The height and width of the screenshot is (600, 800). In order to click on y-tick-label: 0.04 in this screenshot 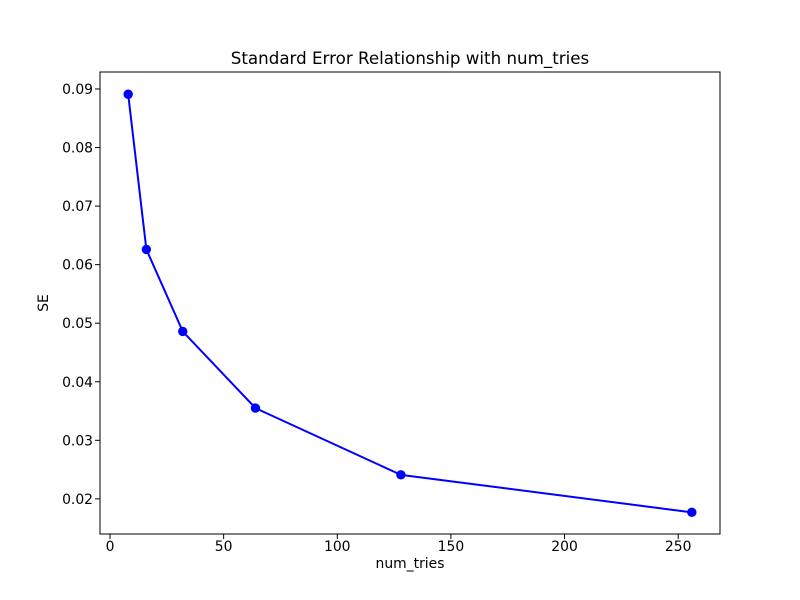, I will do `click(77, 383)`.